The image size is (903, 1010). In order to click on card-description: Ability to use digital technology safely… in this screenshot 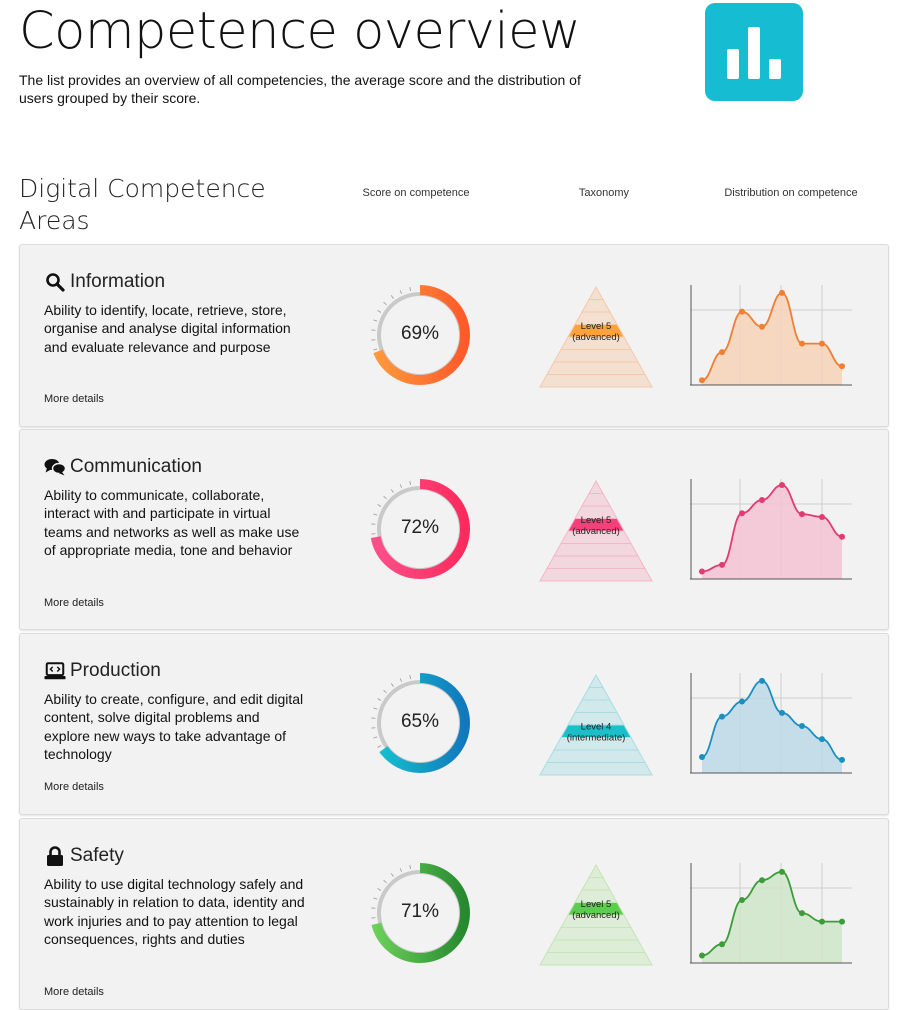, I will do `click(175, 911)`.